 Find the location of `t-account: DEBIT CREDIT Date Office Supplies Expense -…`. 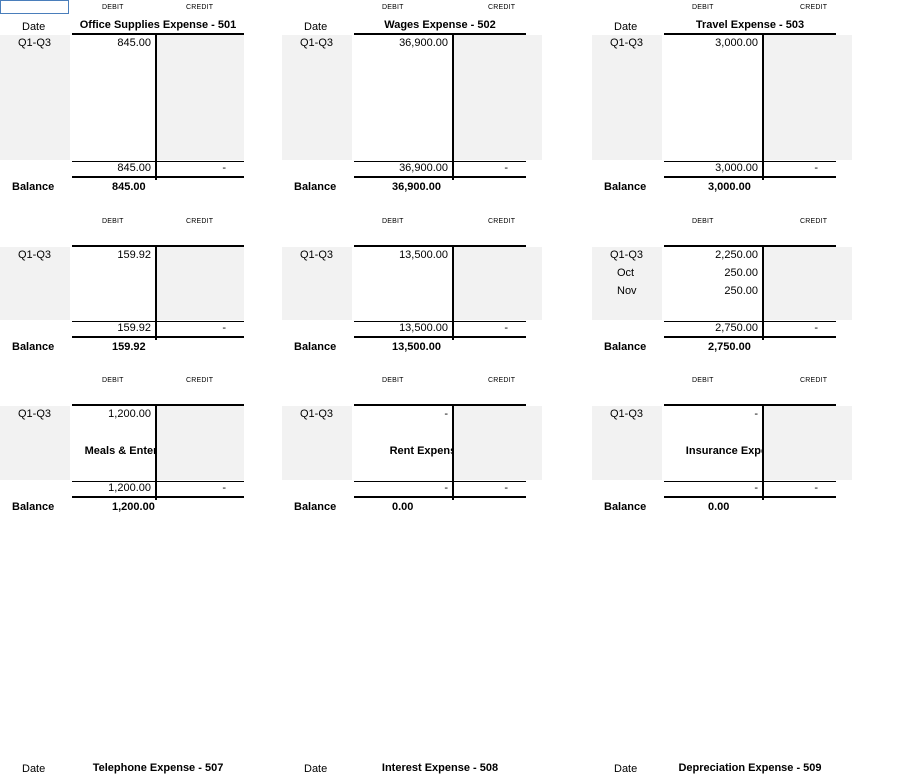

t-account: DEBIT CREDIT Date Office Supplies Expense -… is located at coordinates (145, 96).